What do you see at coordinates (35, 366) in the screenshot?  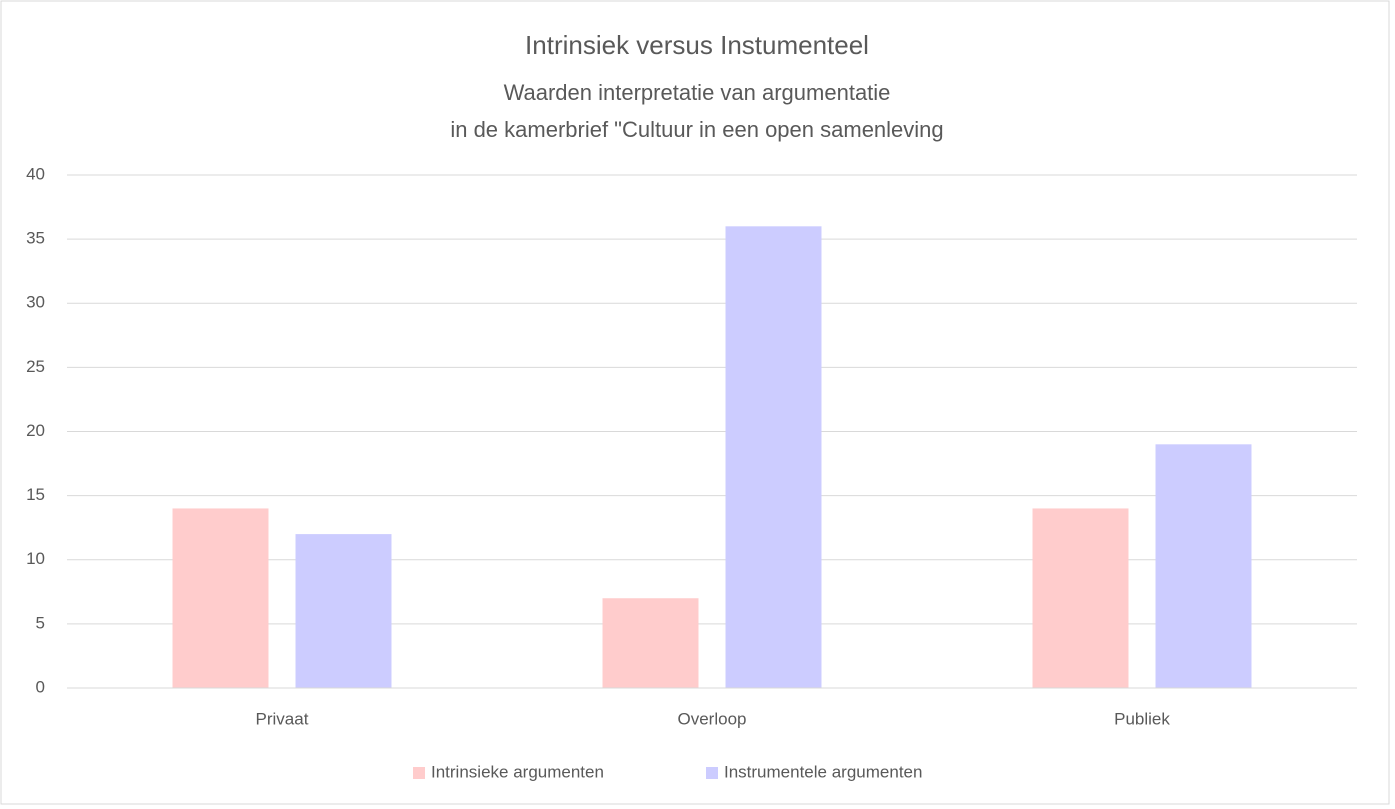 I see `y-tick-label: 25` at bounding box center [35, 366].